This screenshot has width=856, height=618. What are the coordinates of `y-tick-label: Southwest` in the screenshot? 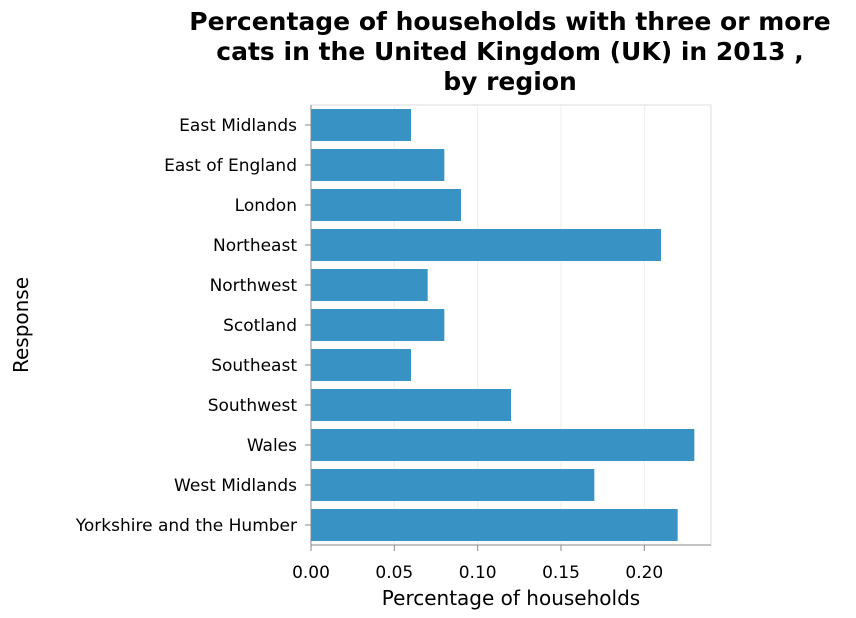 It's located at (253, 406).